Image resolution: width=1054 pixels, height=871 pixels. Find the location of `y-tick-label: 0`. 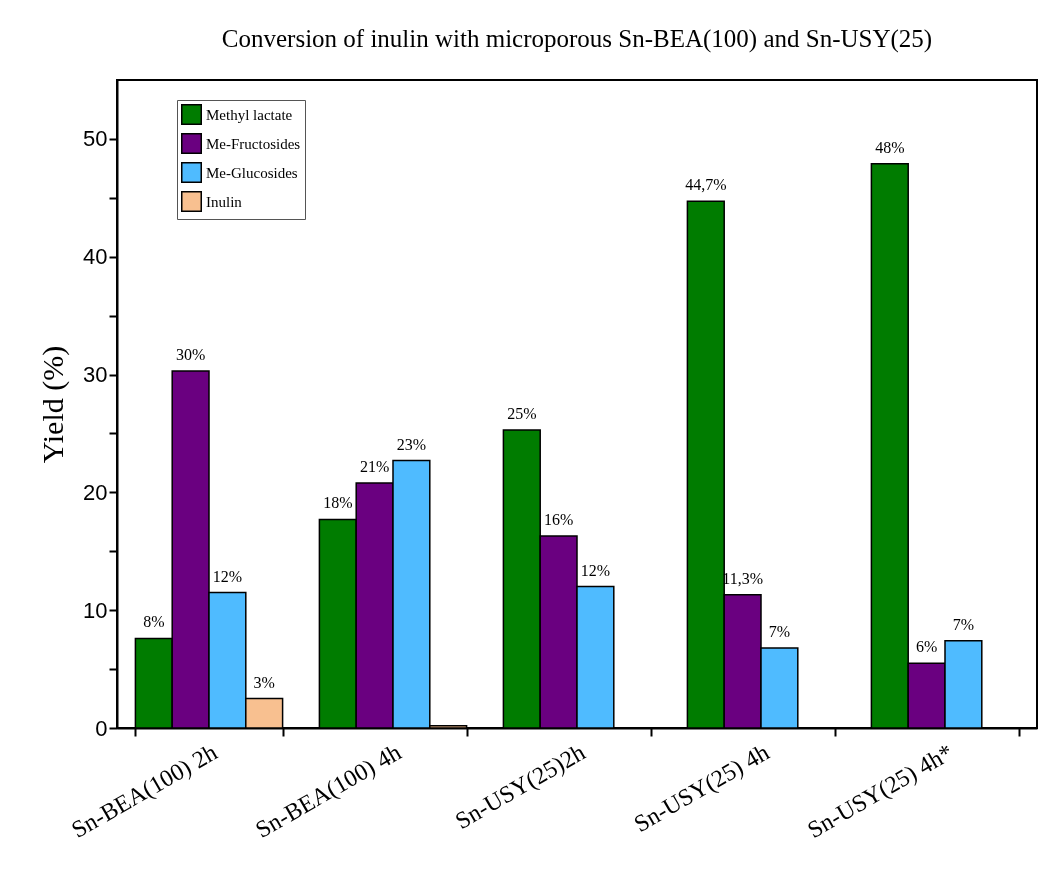

y-tick-label: 0 is located at coordinates (101, 728).